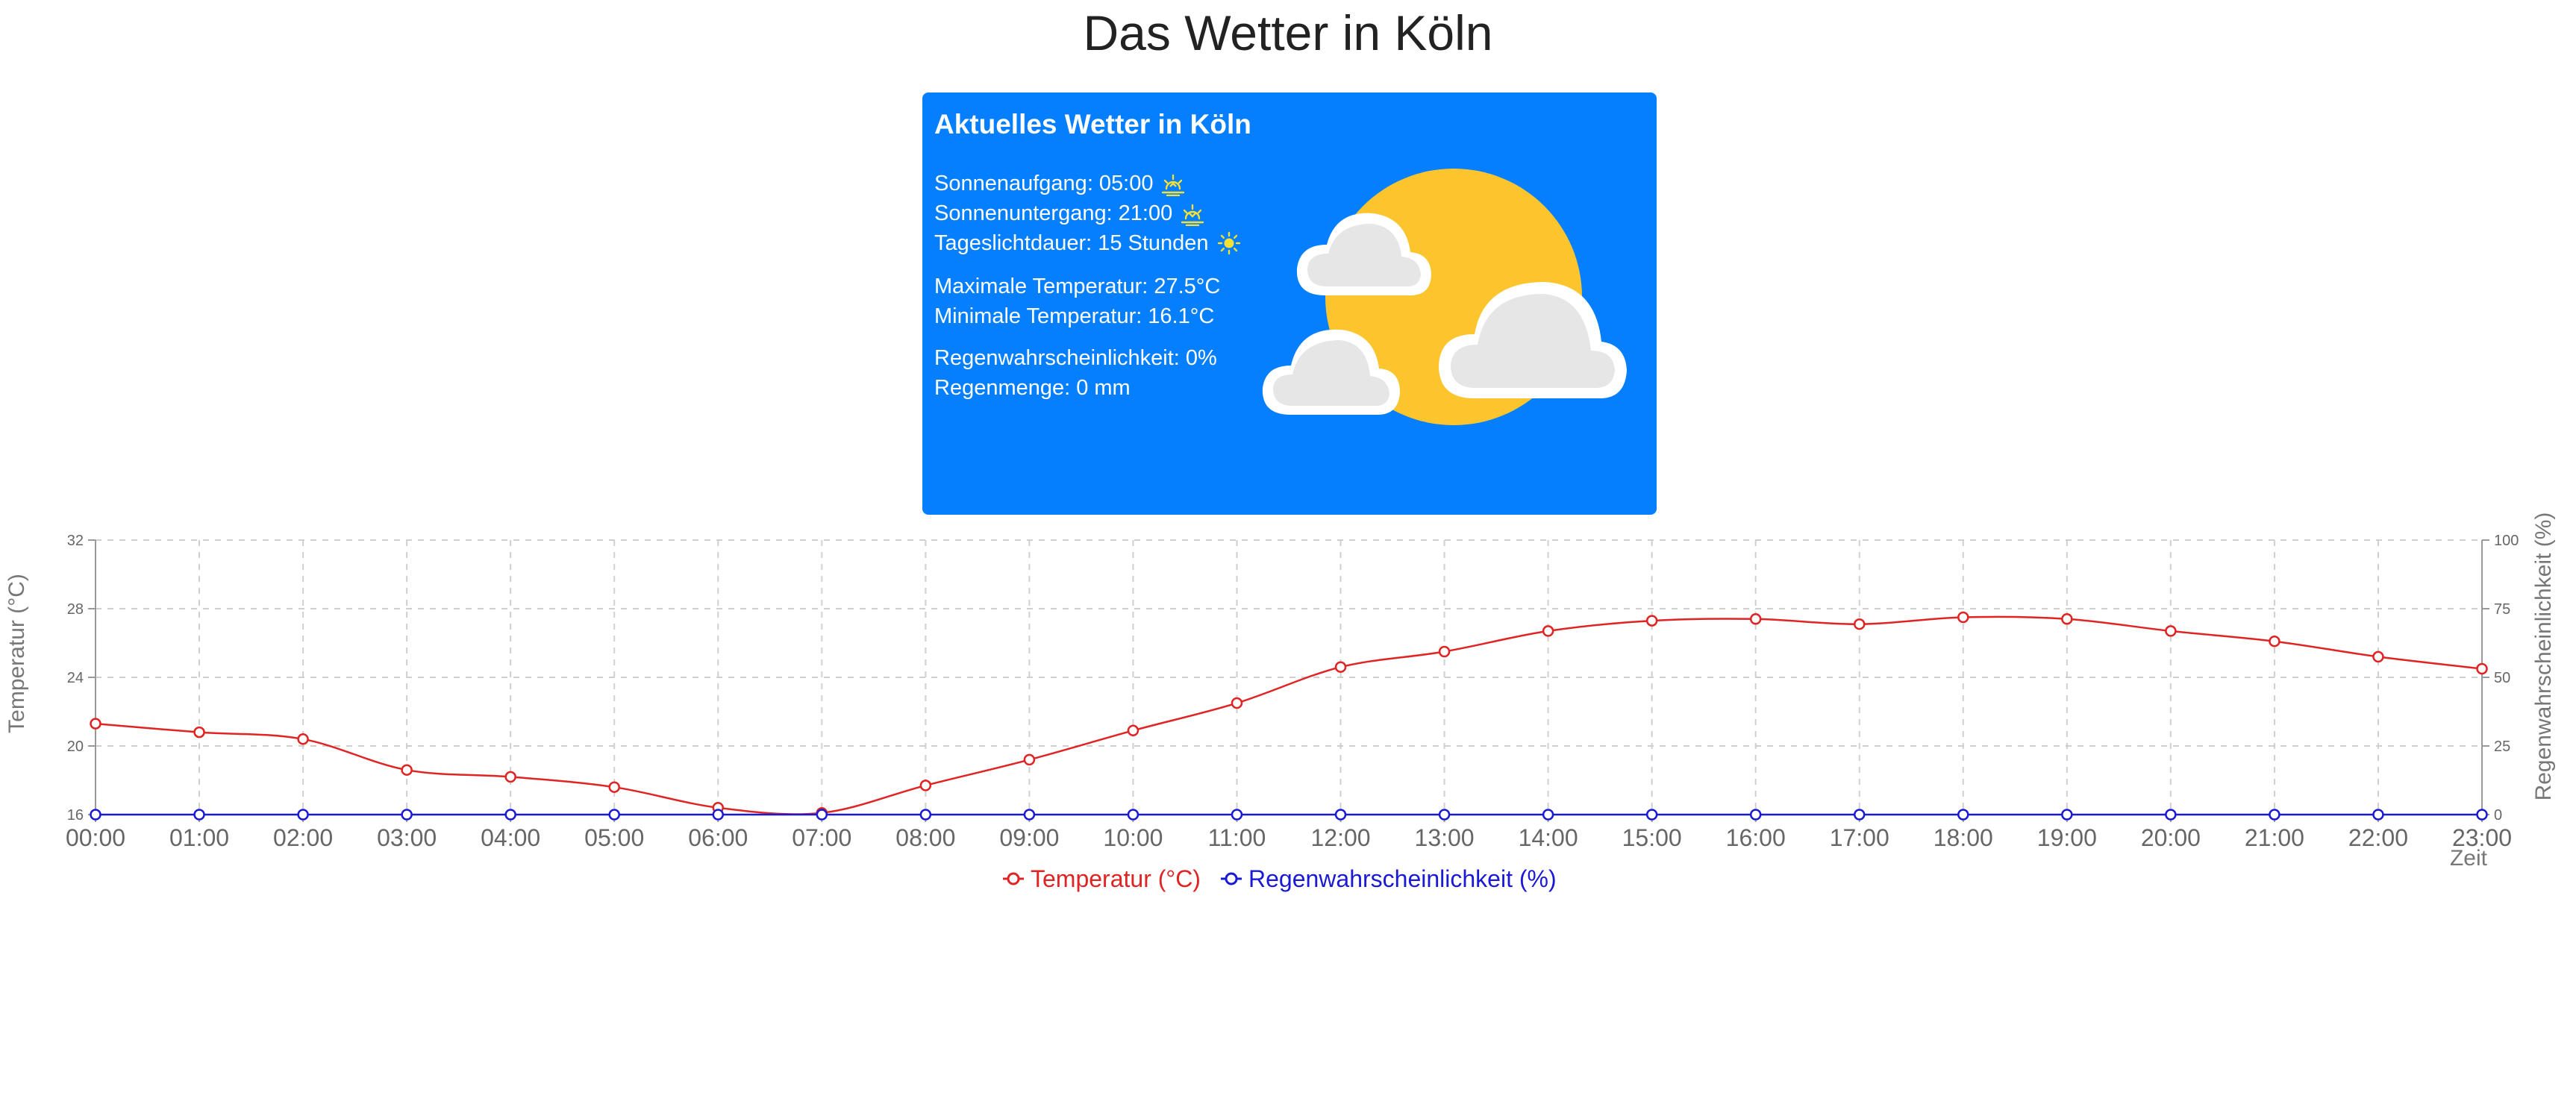 The image size is (2576, 1110). What do you see at coordinates (1237, 837) in the screenshot?
I see `x-tick-label: 11:00` at bounding box center [1237, 837].